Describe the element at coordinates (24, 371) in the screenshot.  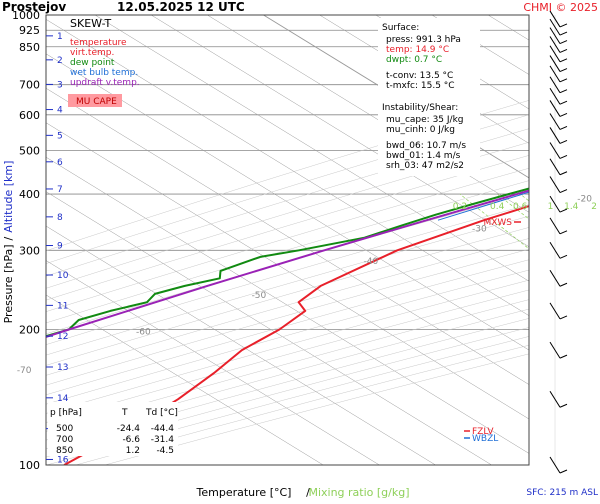
I see `isotherm-label: -70` at that location.